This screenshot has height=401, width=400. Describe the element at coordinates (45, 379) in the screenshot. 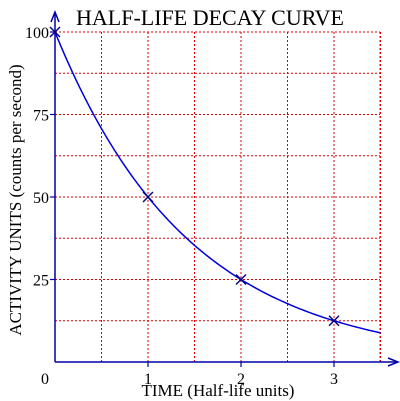

I see `x-tick-label: 0` at that location.